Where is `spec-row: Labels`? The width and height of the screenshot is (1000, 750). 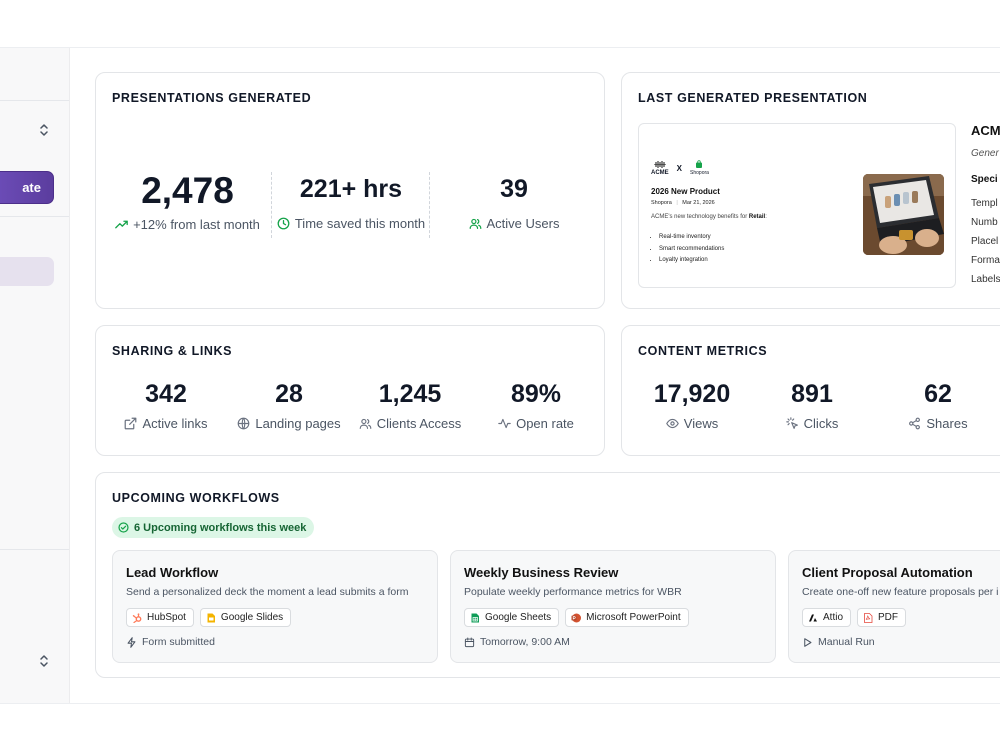 spec-row: Labels is located at coordinates (985, 279).